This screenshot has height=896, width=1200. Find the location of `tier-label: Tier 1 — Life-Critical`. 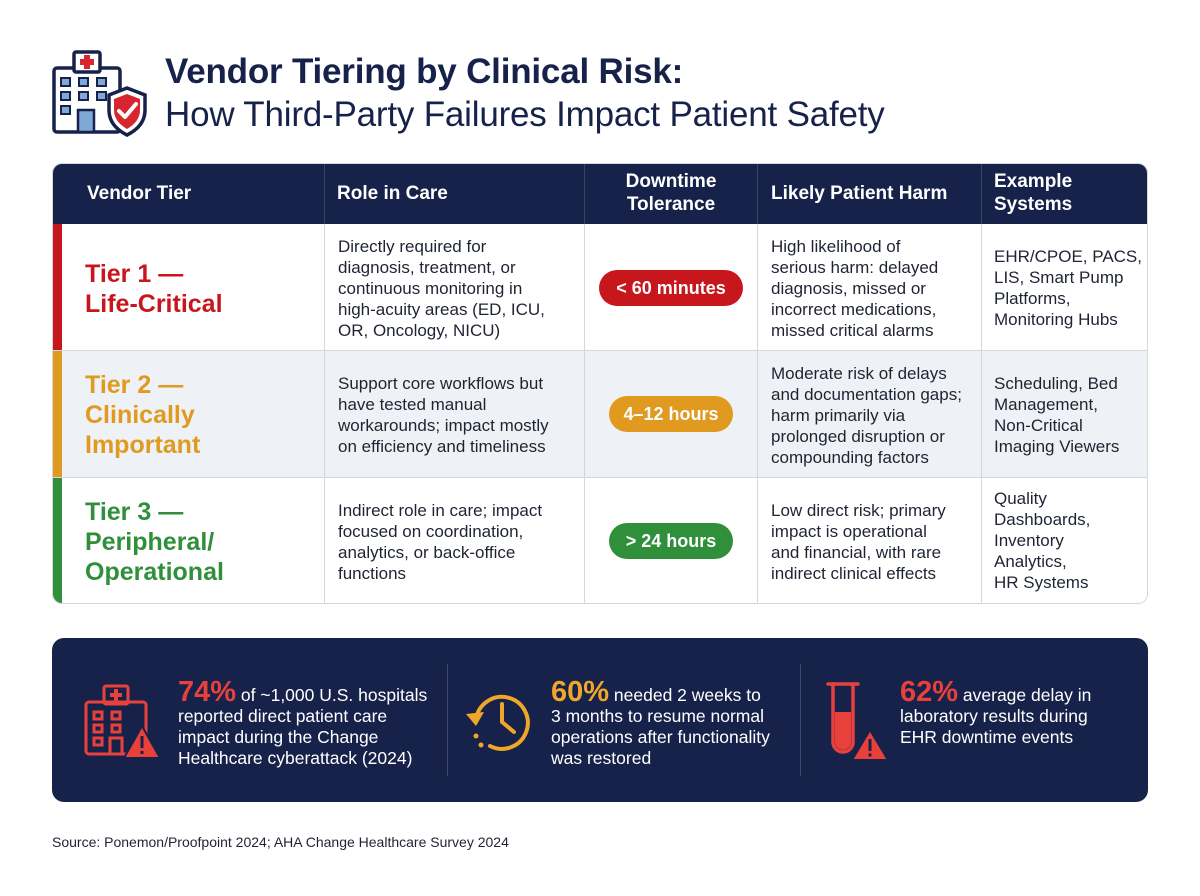

tier-label: Tier 1 — Life-Critical is located at coordinates (154, 289).